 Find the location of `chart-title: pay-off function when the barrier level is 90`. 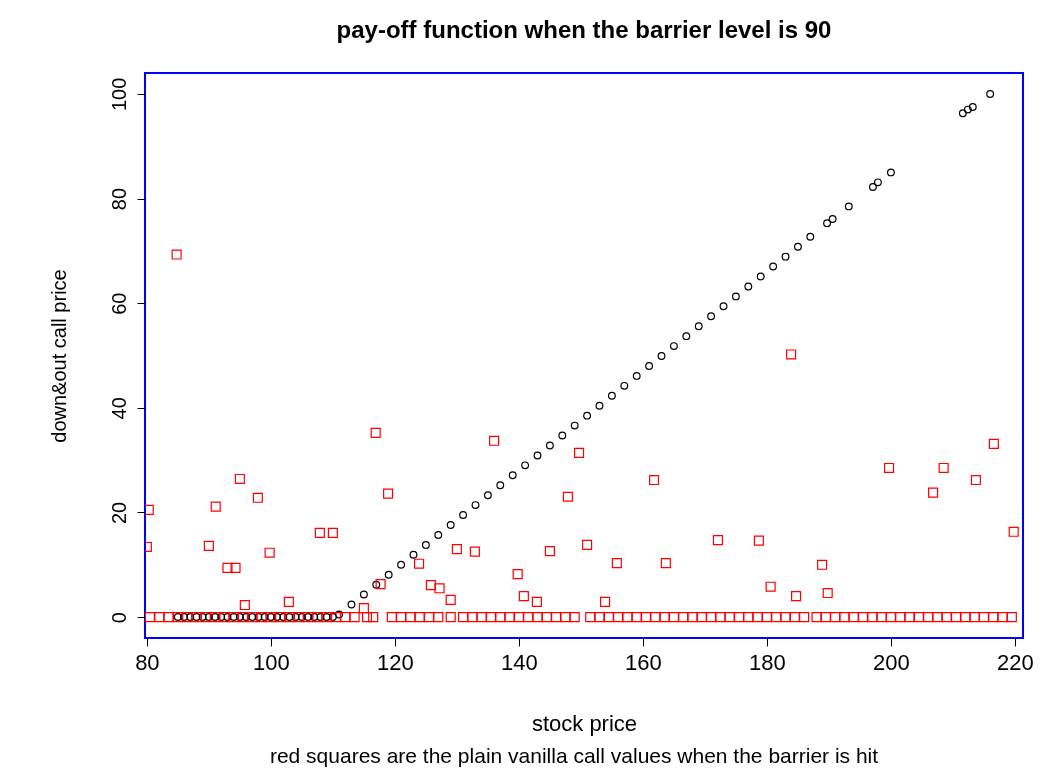

chart-title: pay-off function when the barrier level is 90 is located at coordinates (584, 29).